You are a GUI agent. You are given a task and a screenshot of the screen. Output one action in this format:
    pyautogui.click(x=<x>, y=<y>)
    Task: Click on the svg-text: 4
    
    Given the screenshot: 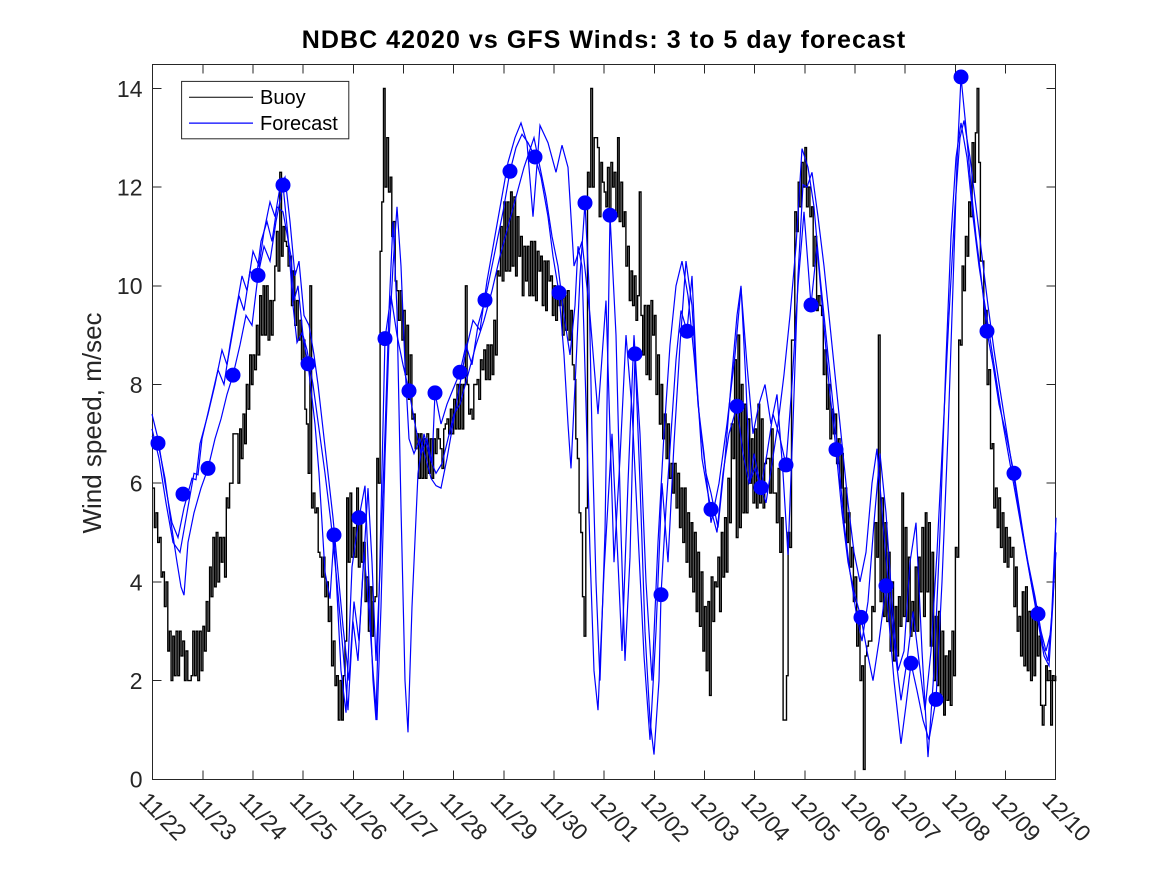 What is the action you would take?
    pyautogui.click(x=136, y=582)
    